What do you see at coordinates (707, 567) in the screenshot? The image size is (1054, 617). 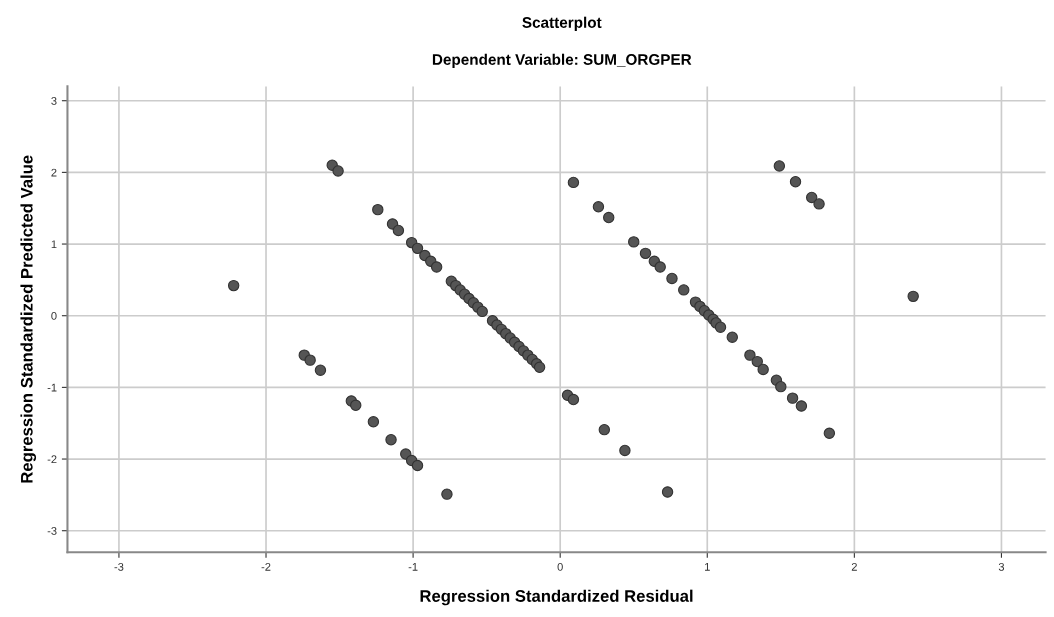 I see `x-tick-label: 1` at bounding box center [707, 567].